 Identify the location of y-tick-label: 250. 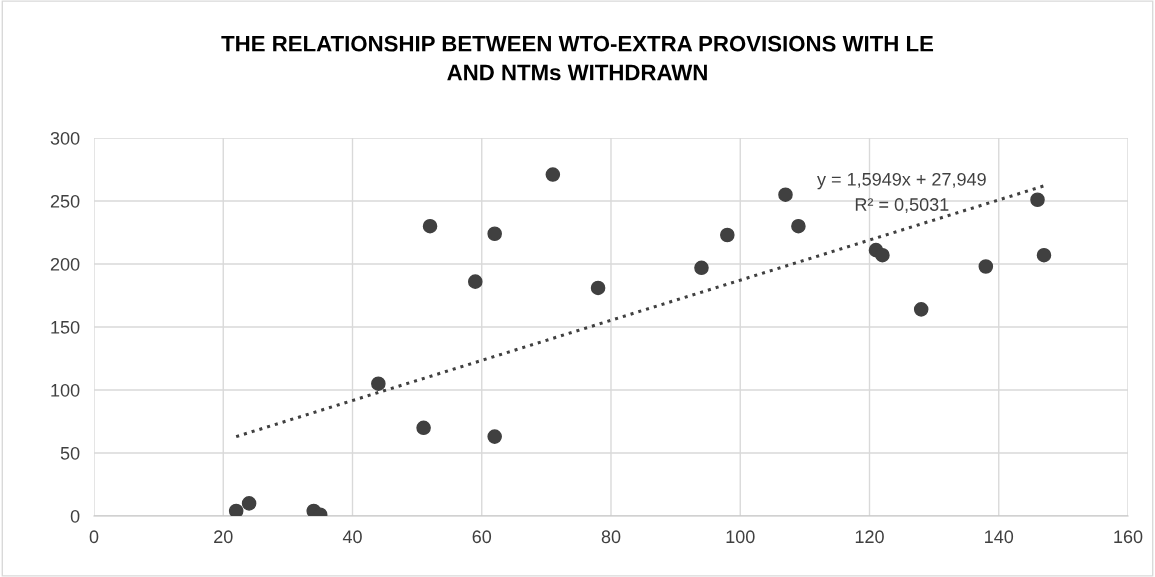
(65, 201).